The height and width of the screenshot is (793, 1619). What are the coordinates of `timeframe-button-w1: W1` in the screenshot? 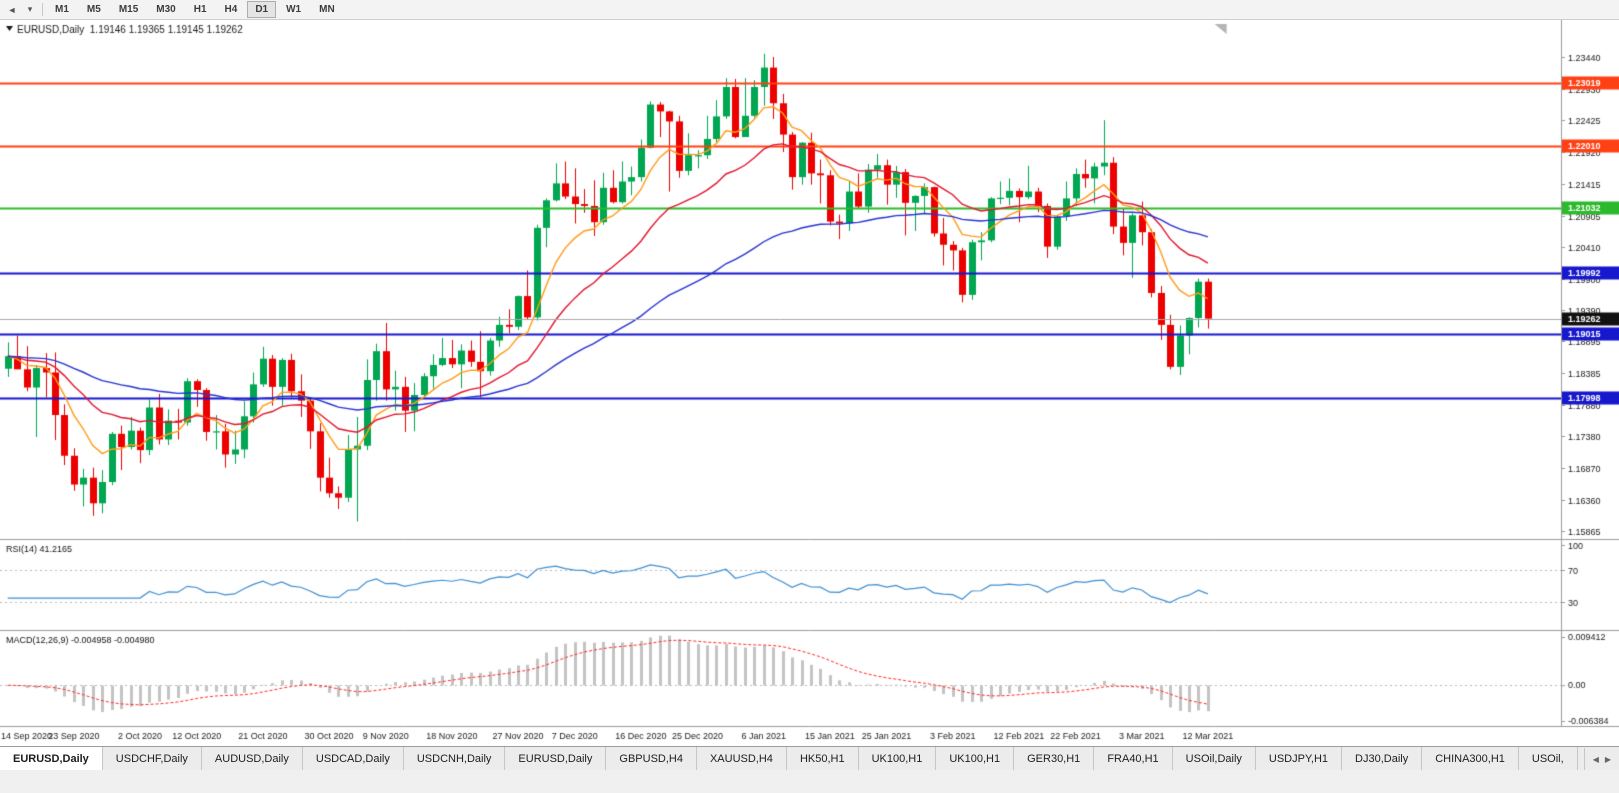 It's located at (294, 9).